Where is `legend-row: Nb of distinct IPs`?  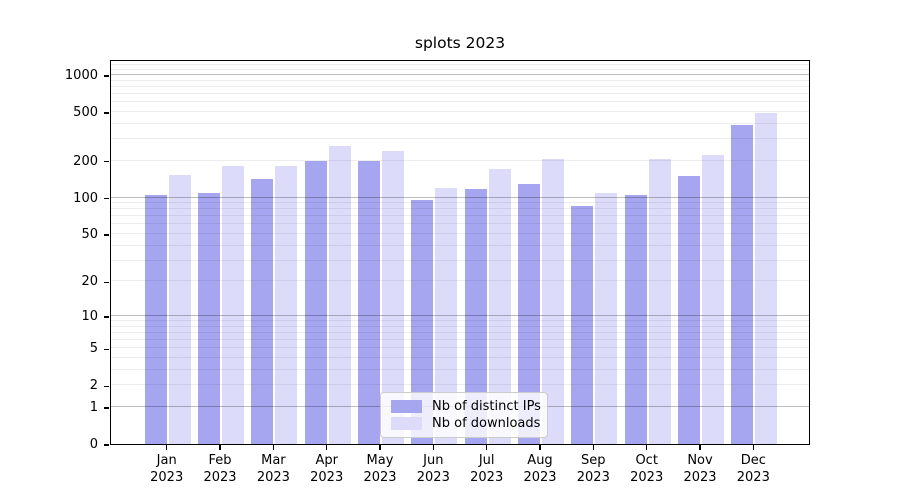
legend-row: Nb of distinct IPs is located at coordinates (466, 406).